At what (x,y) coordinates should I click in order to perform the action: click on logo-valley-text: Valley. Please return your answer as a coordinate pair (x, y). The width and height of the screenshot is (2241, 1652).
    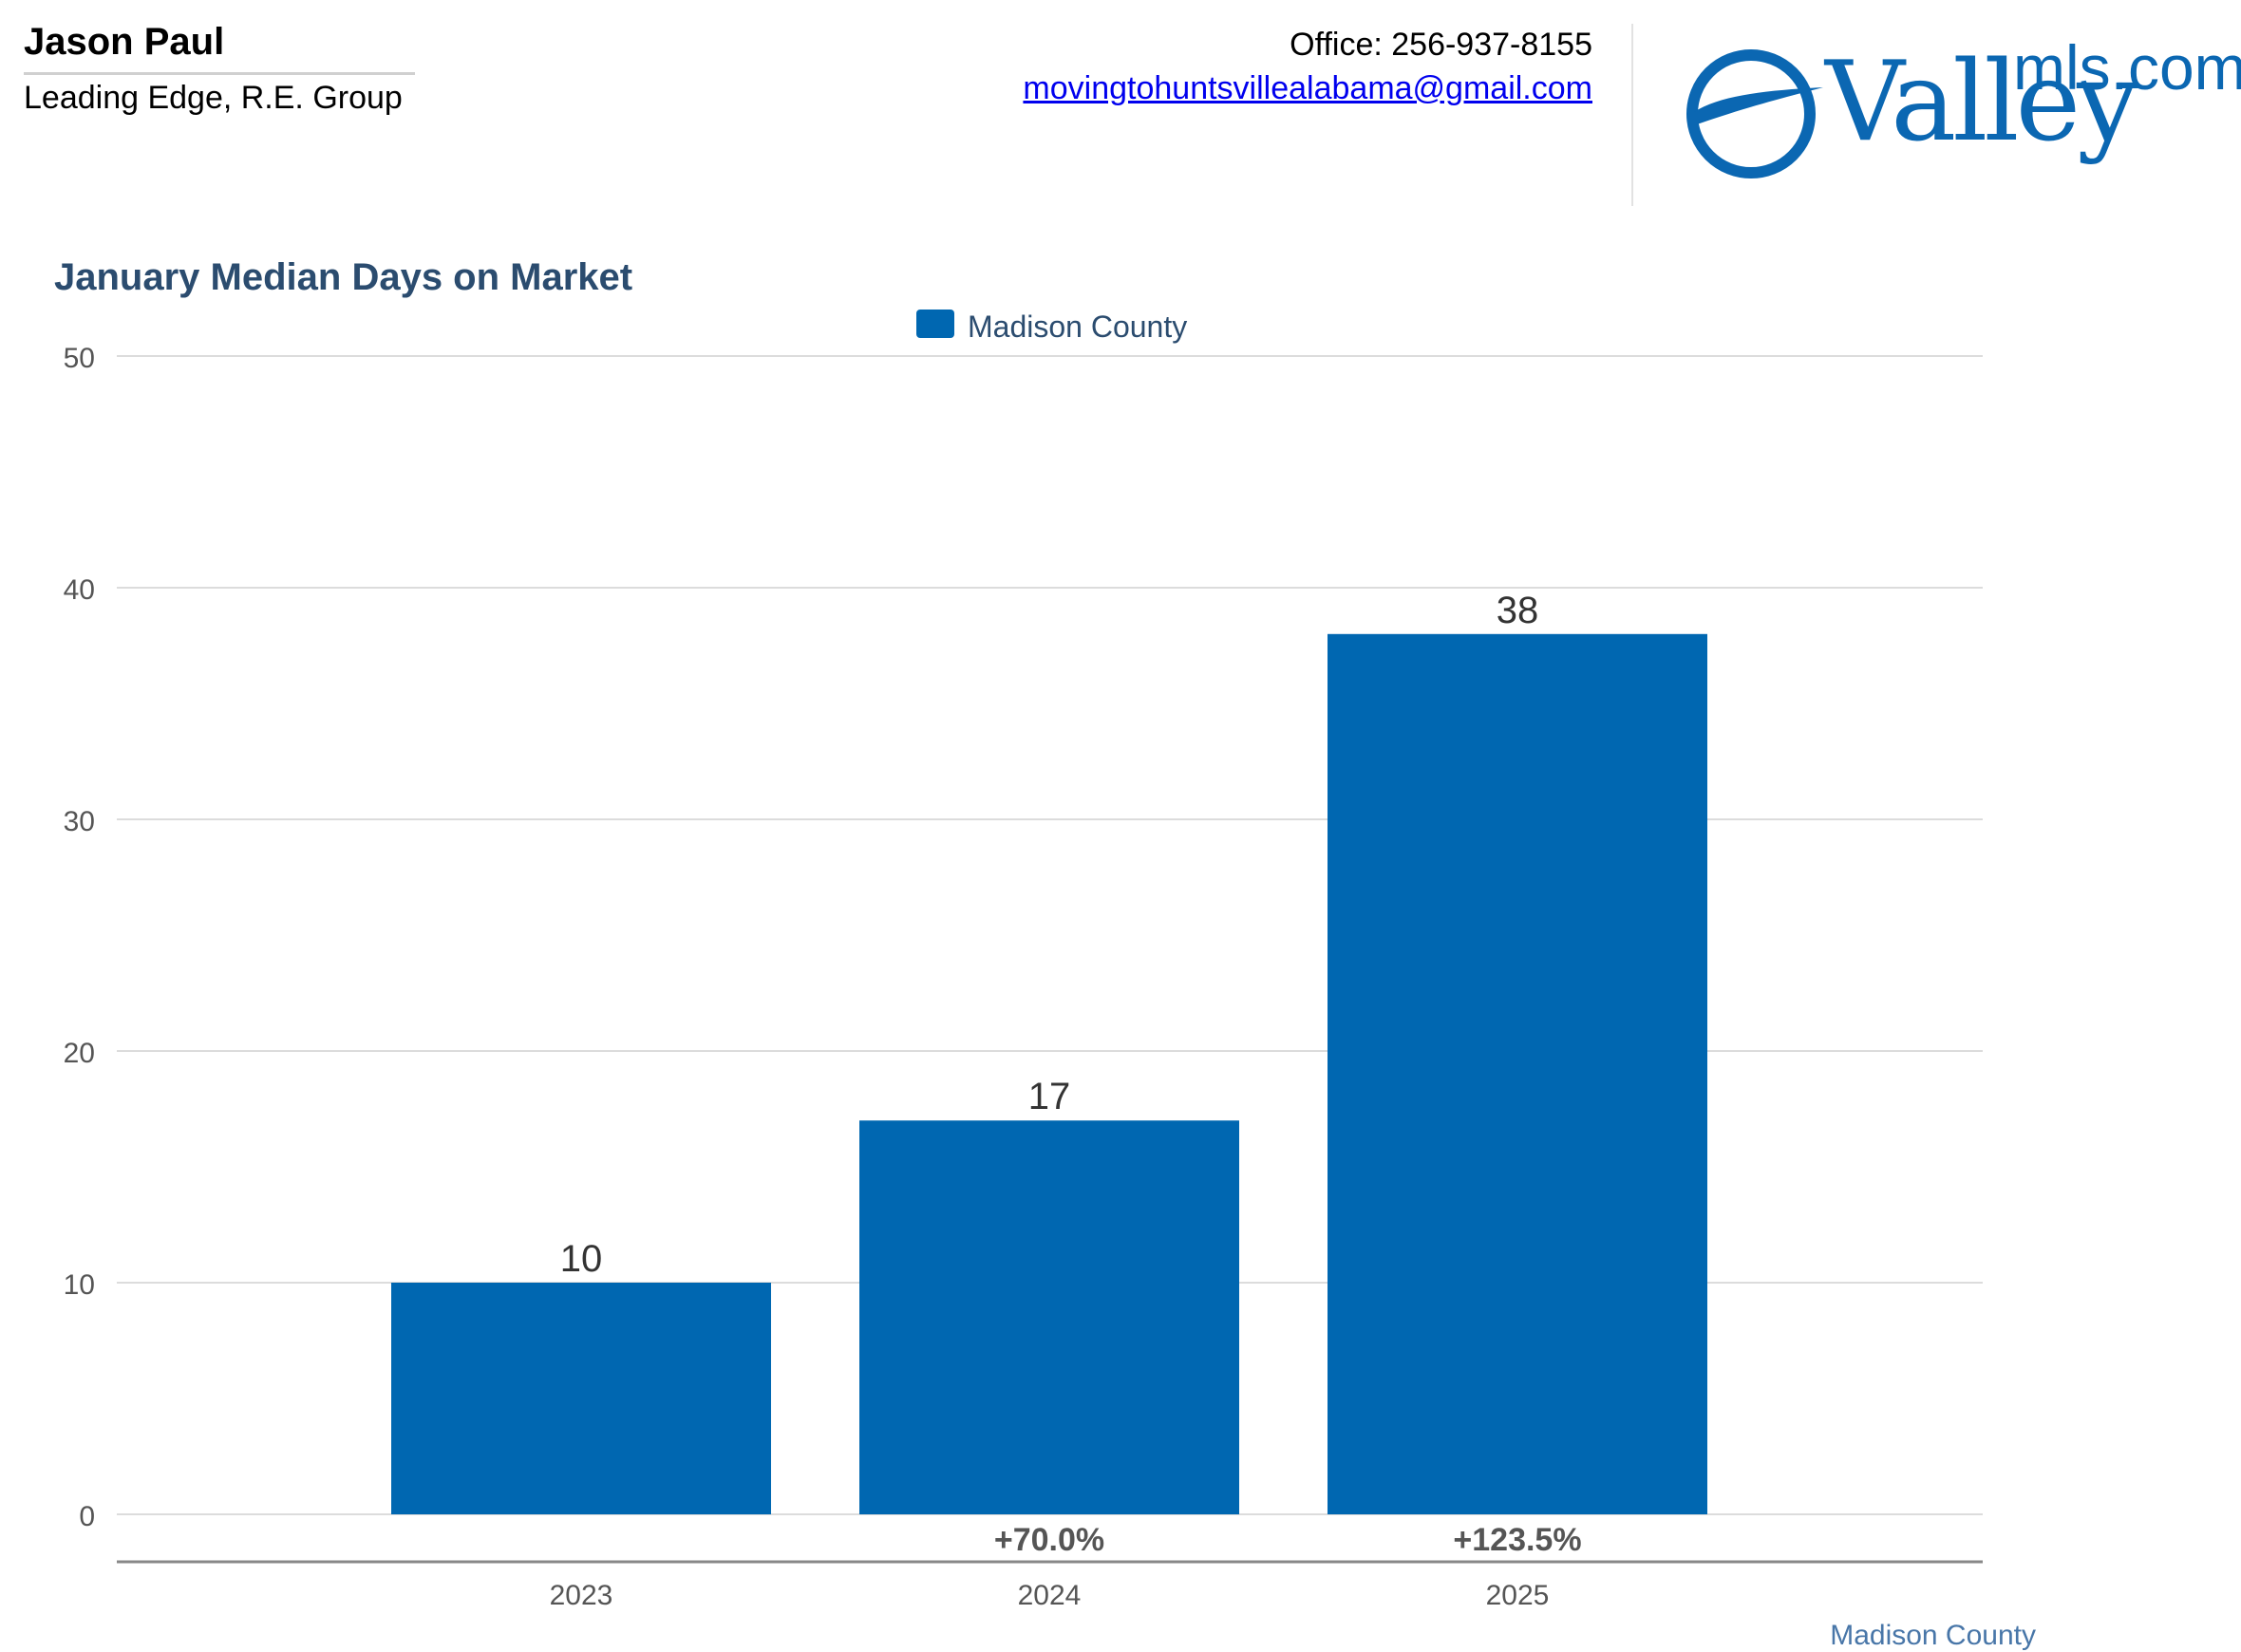
    Looking at the image, I should click on (1982, 102).